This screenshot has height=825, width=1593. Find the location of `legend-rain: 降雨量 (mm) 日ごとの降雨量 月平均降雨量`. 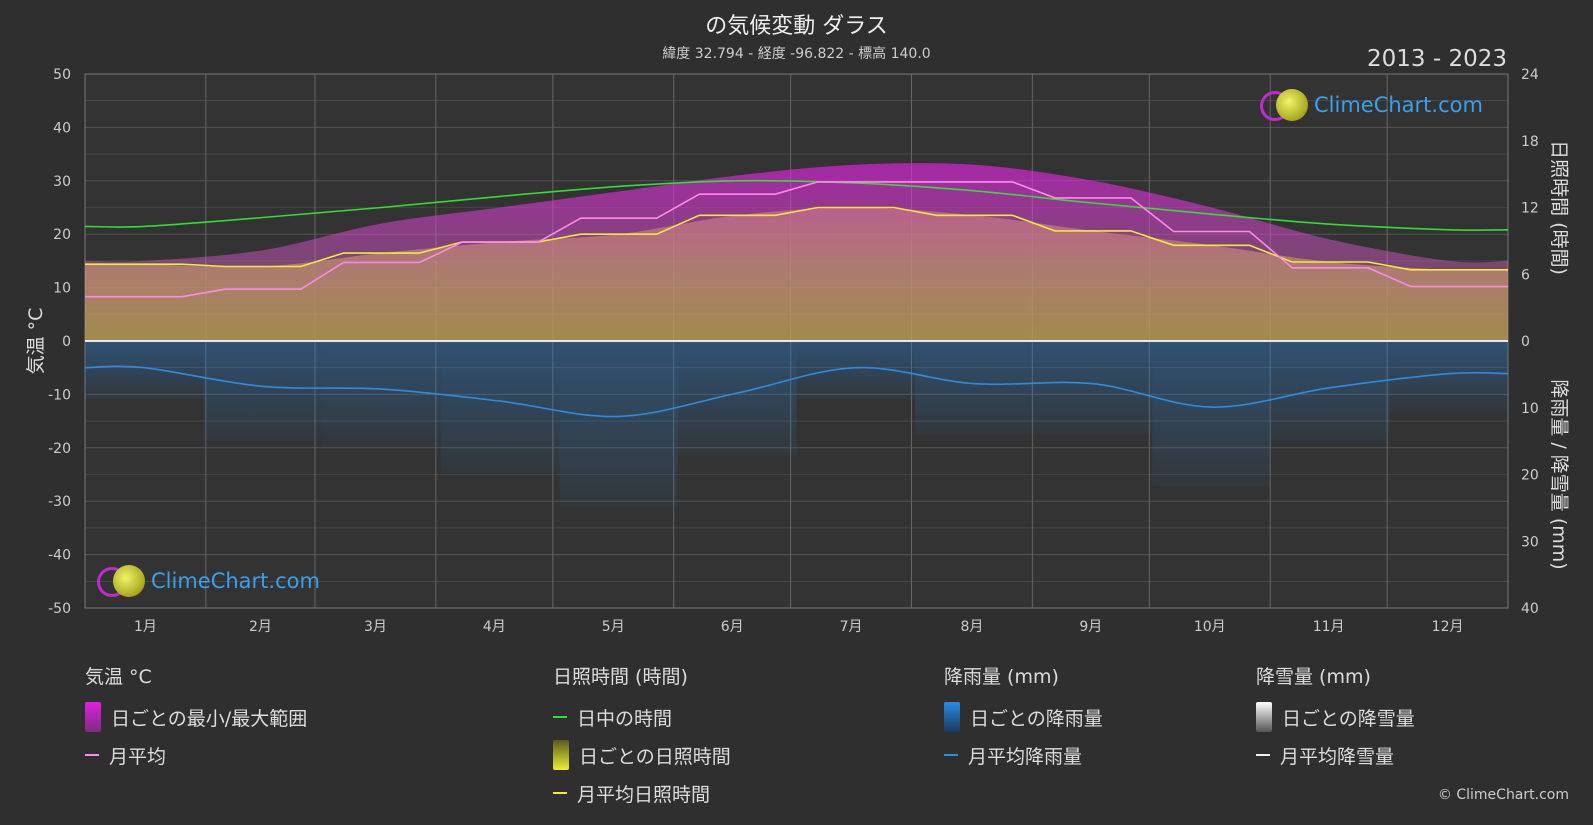

legend-rain: 降雨量 (mm) 日ごとの降雨量 月平均降雨量 is located at coordinates (1023, 718).